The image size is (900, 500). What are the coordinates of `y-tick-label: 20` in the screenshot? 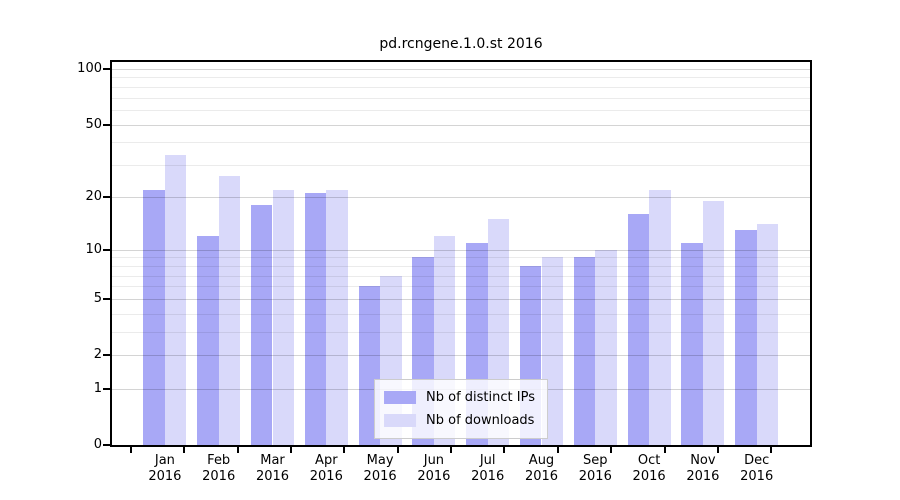 It's located at (93, 196).